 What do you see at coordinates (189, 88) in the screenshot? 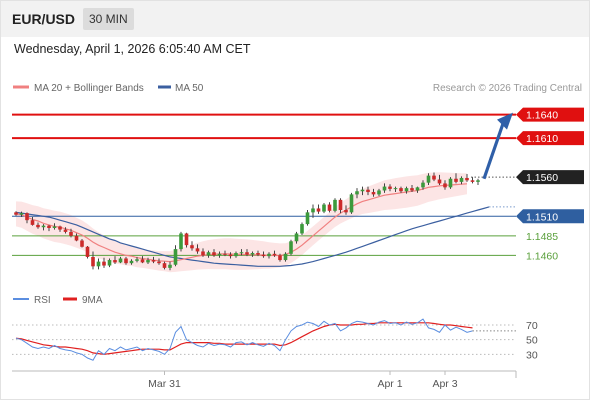
I see `legend-ma50-label: MA 50` at bounding box center [189, 88].